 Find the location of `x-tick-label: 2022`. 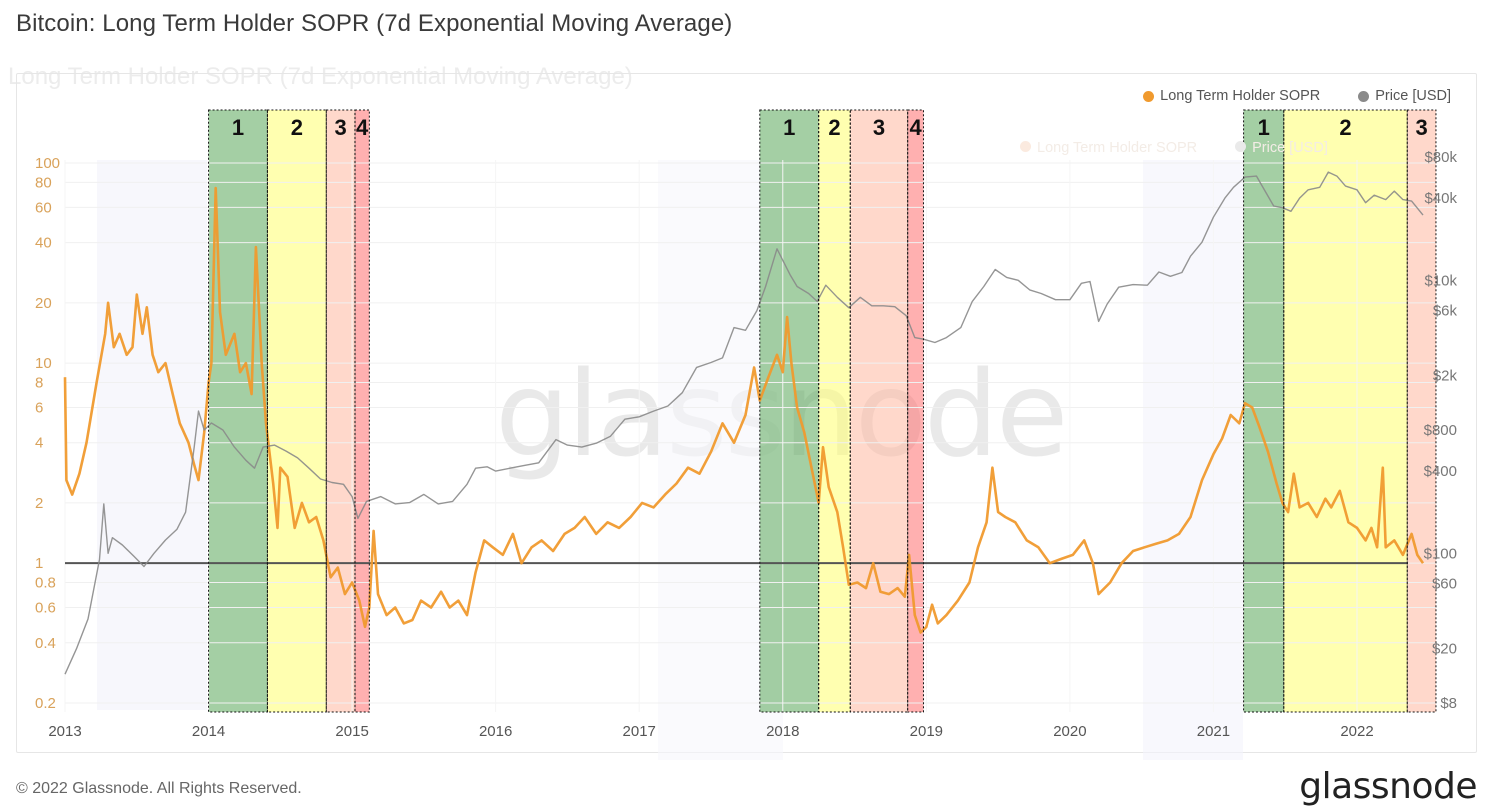

x-tick-label: 2022 is located at coordinates (1356, 731).